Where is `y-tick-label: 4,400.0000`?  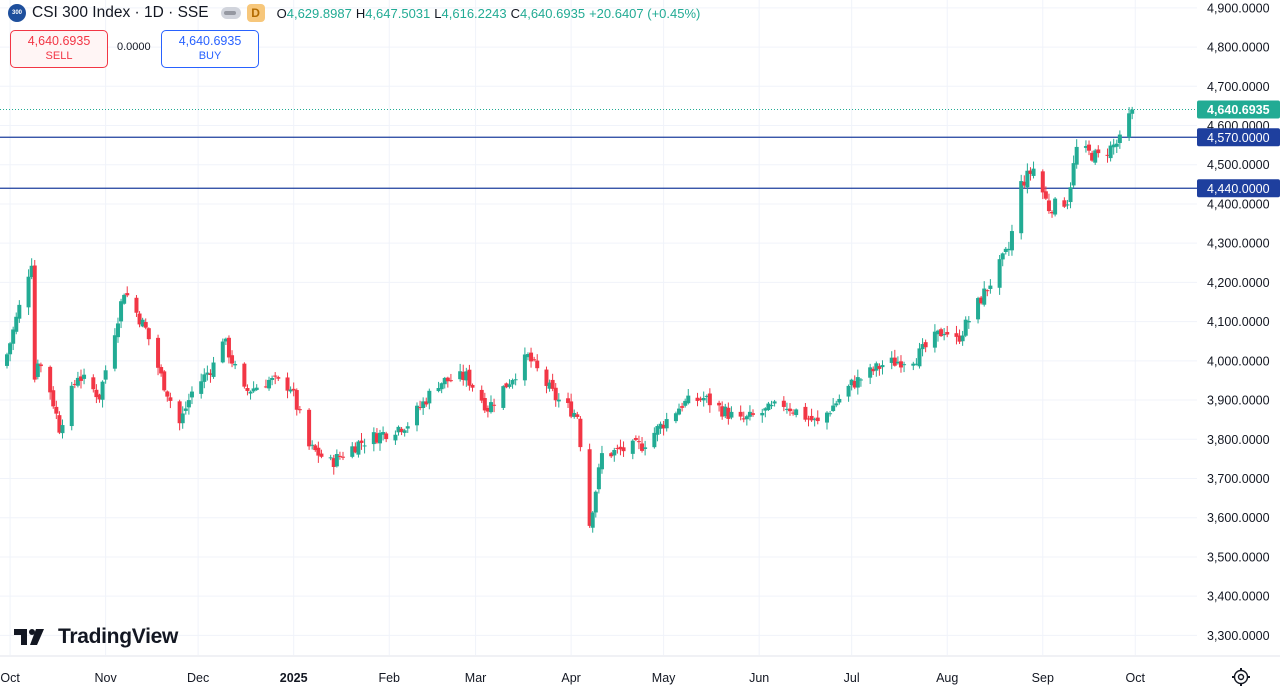
y-tick-label: 4,400.0000 is located at coordinates (1238, 204).